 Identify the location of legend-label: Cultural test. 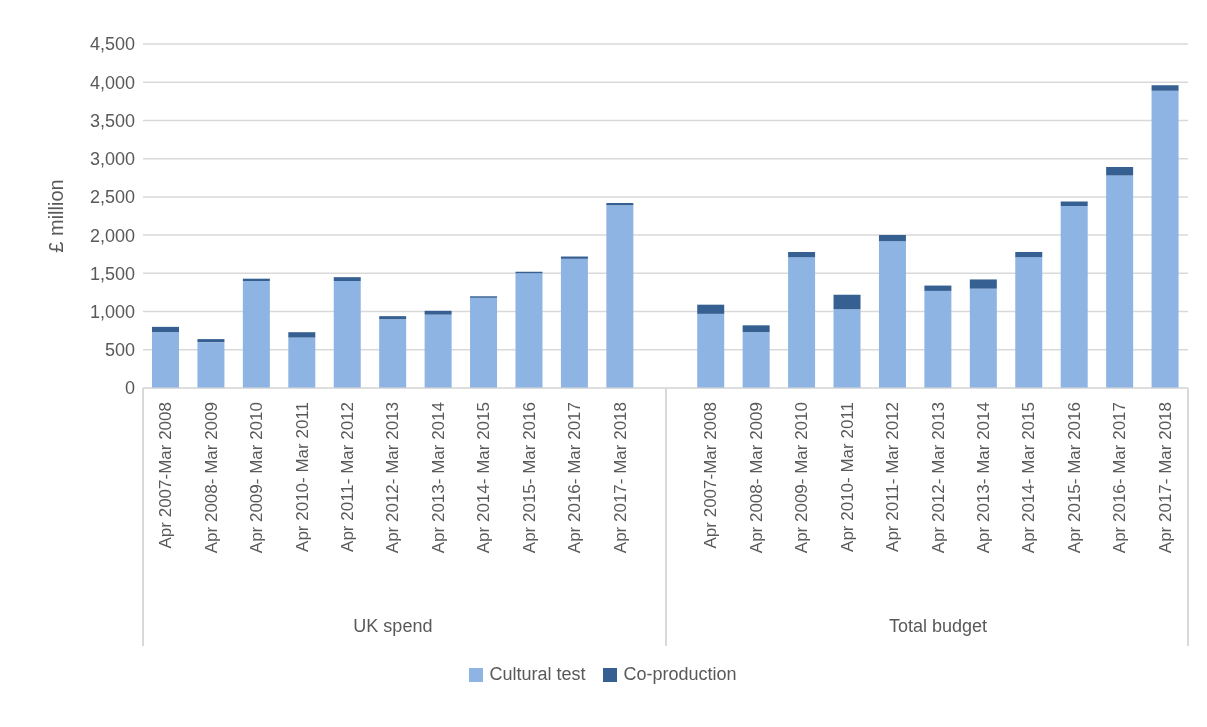
(537, 674).